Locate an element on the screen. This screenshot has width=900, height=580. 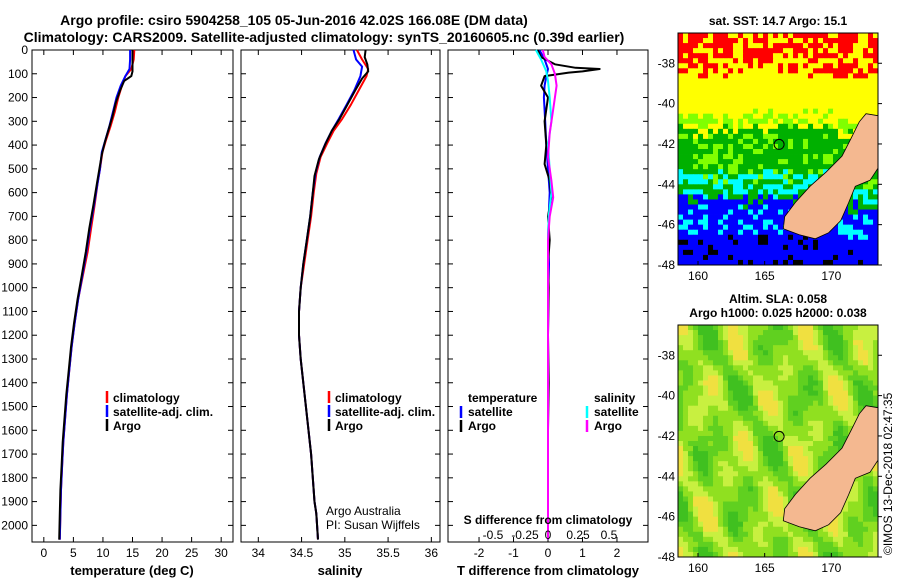
depth-tick-label: 700 is located at coordinates (18, 216).